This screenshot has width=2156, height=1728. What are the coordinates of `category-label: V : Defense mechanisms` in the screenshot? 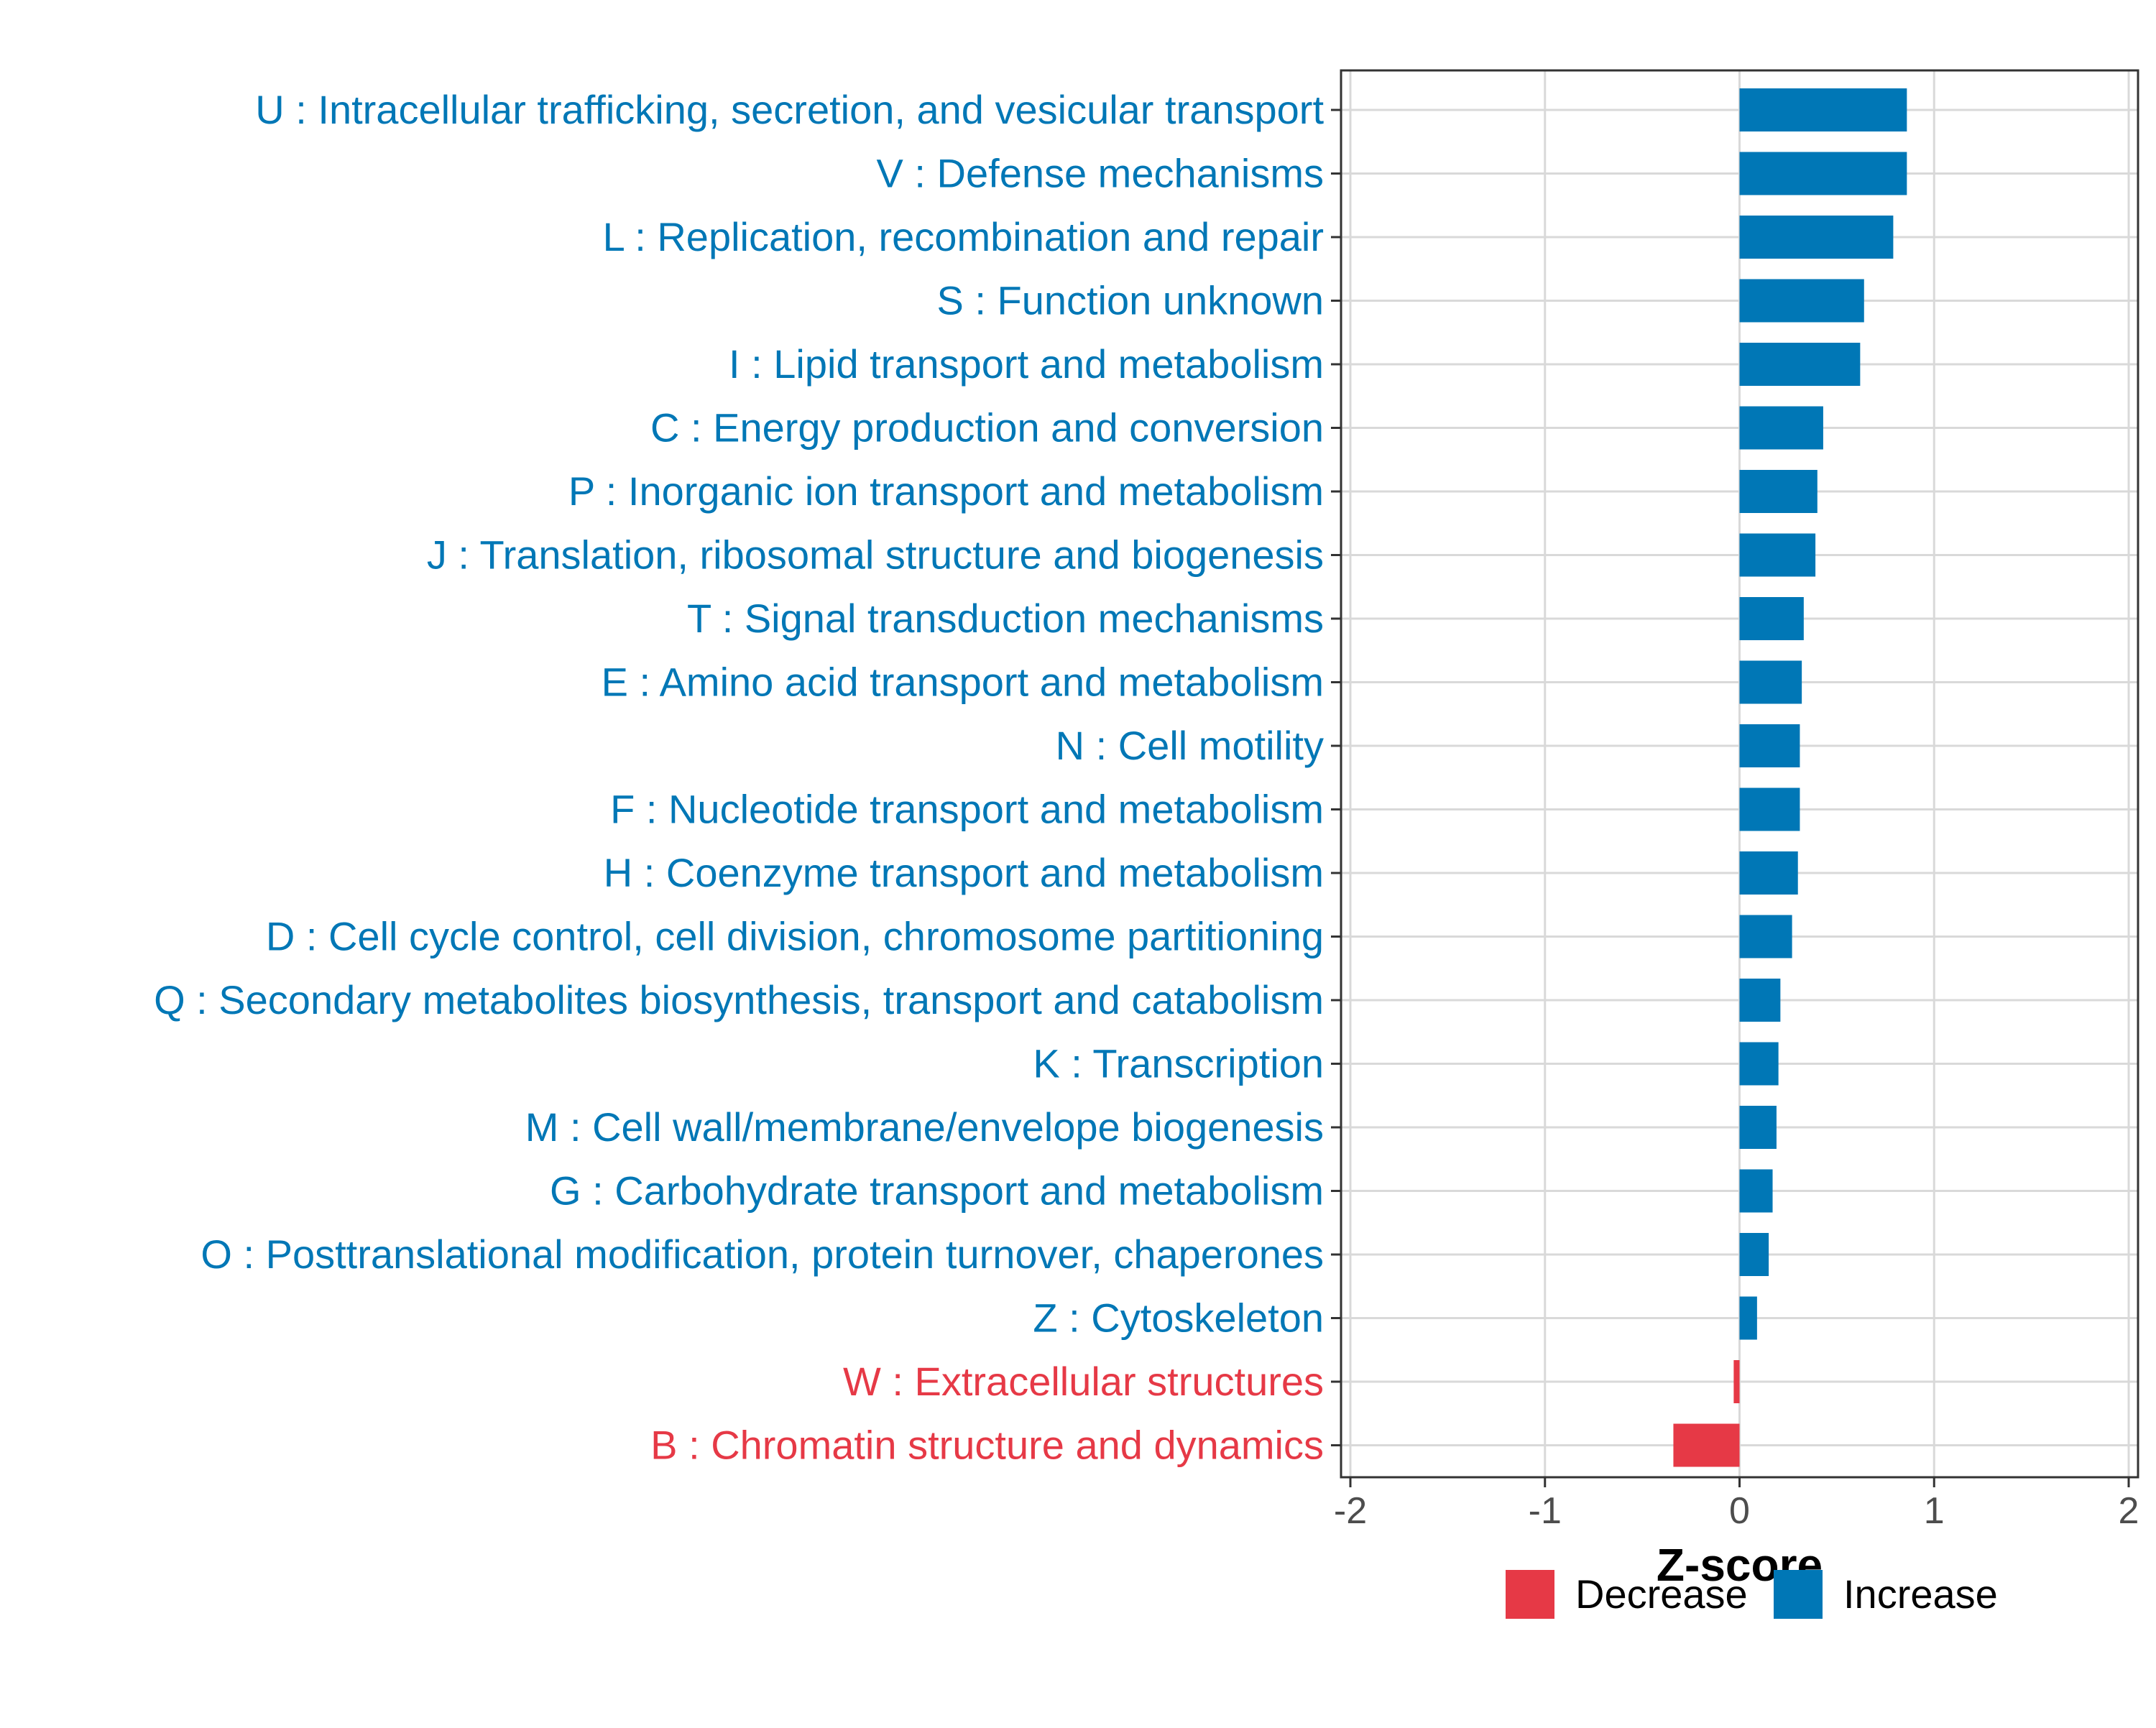 It's located at (1100, 173).